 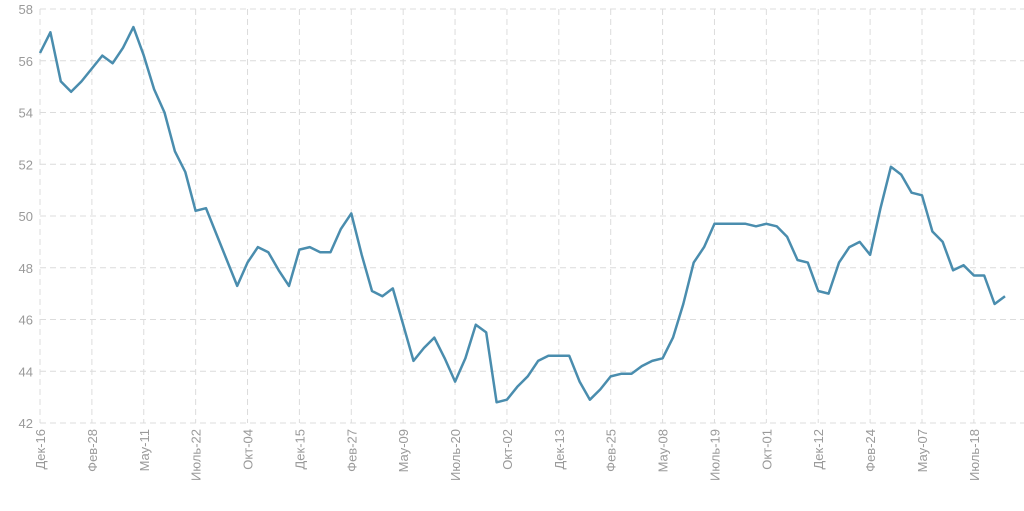 What do you see at coordinates (26, 164) in the screenshot?
I see `y-tick-label: 52` at bounding box center [26, 164].